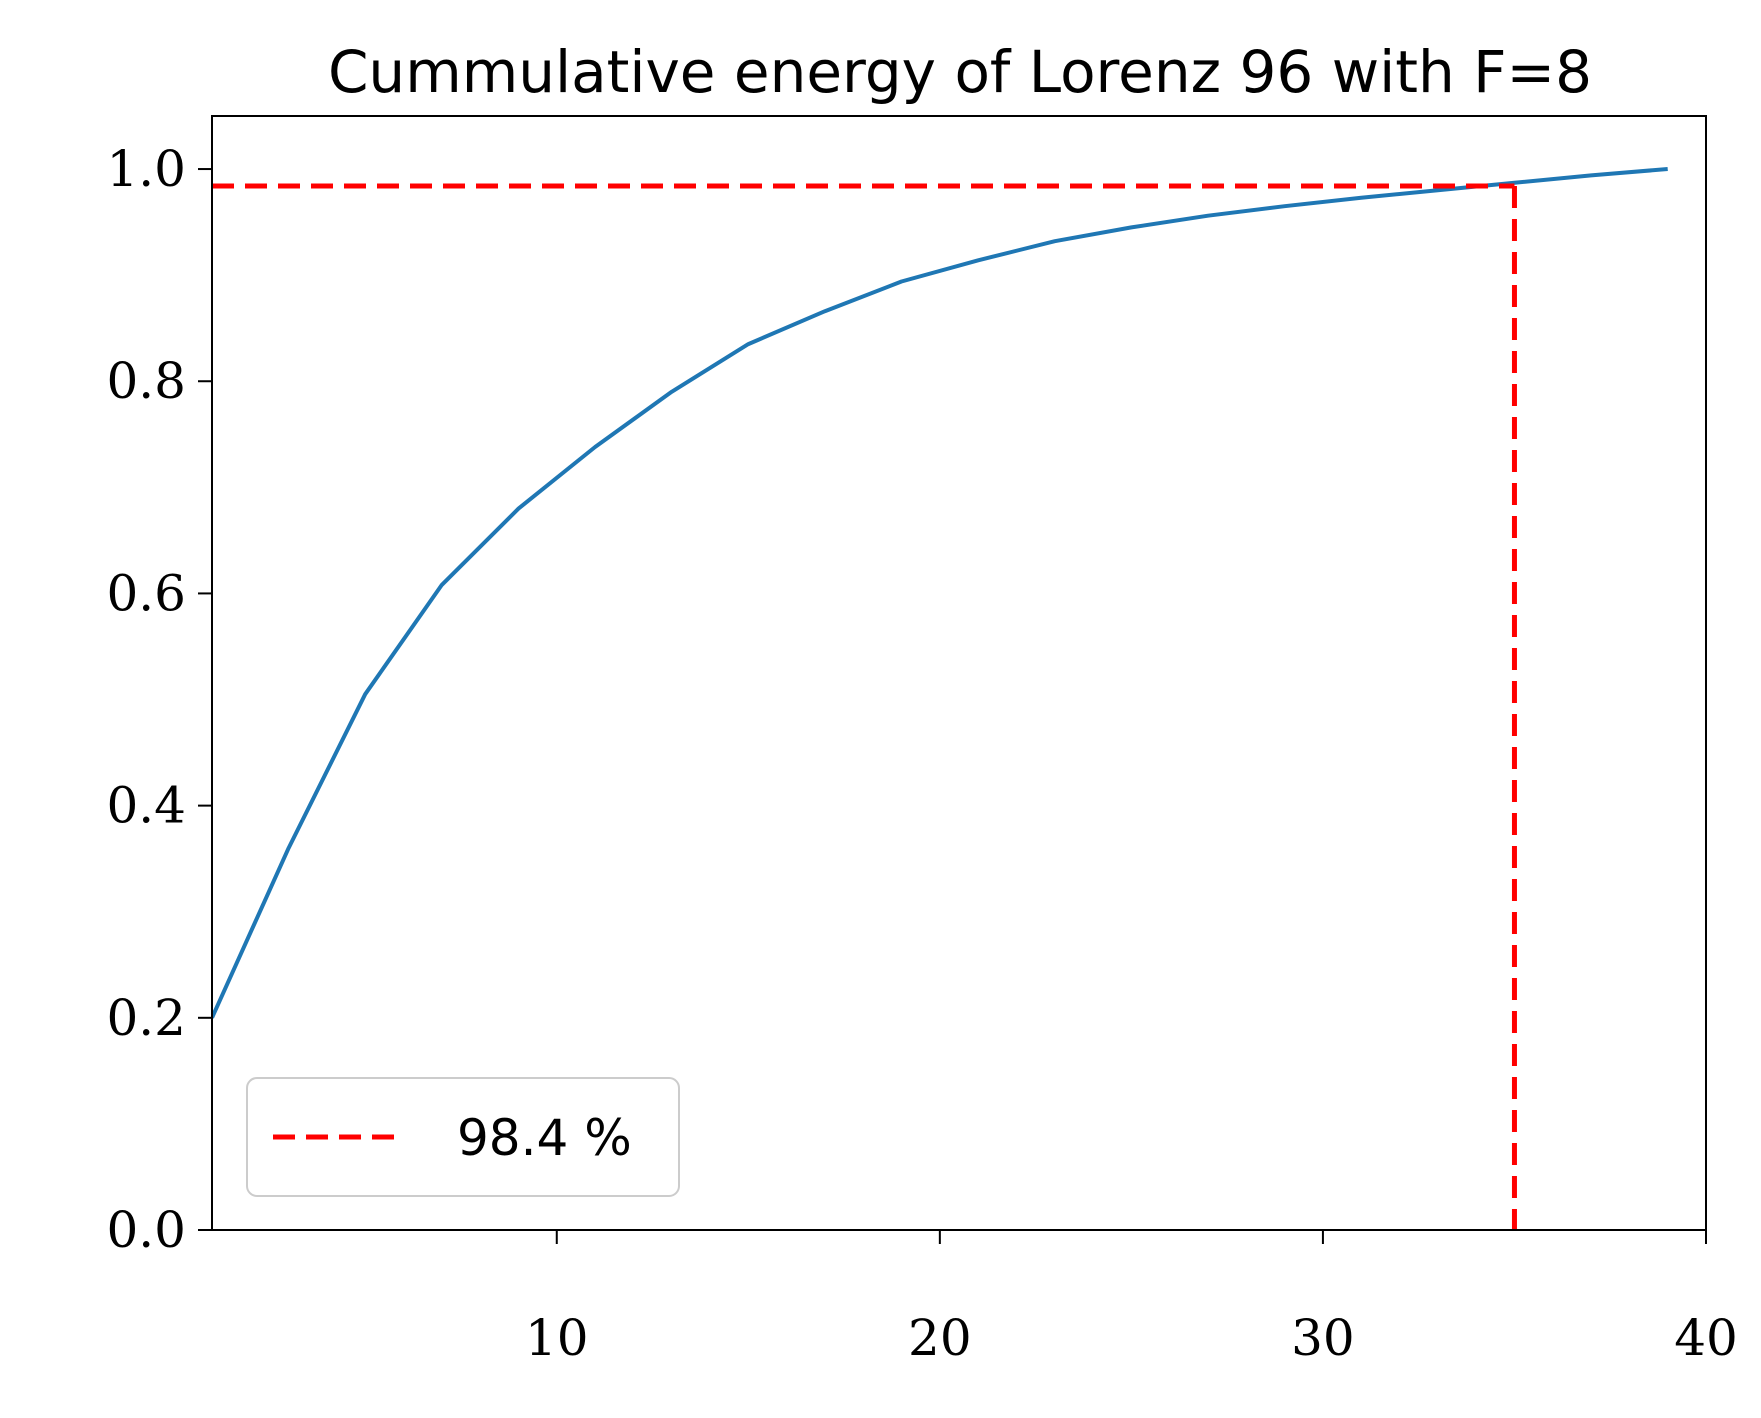 The height and width of the screenshot is (1418, 1761). Describe the element at coordinates (544, 1138) in the screenshot. I see `legend-label: 98.4 %` at that location.